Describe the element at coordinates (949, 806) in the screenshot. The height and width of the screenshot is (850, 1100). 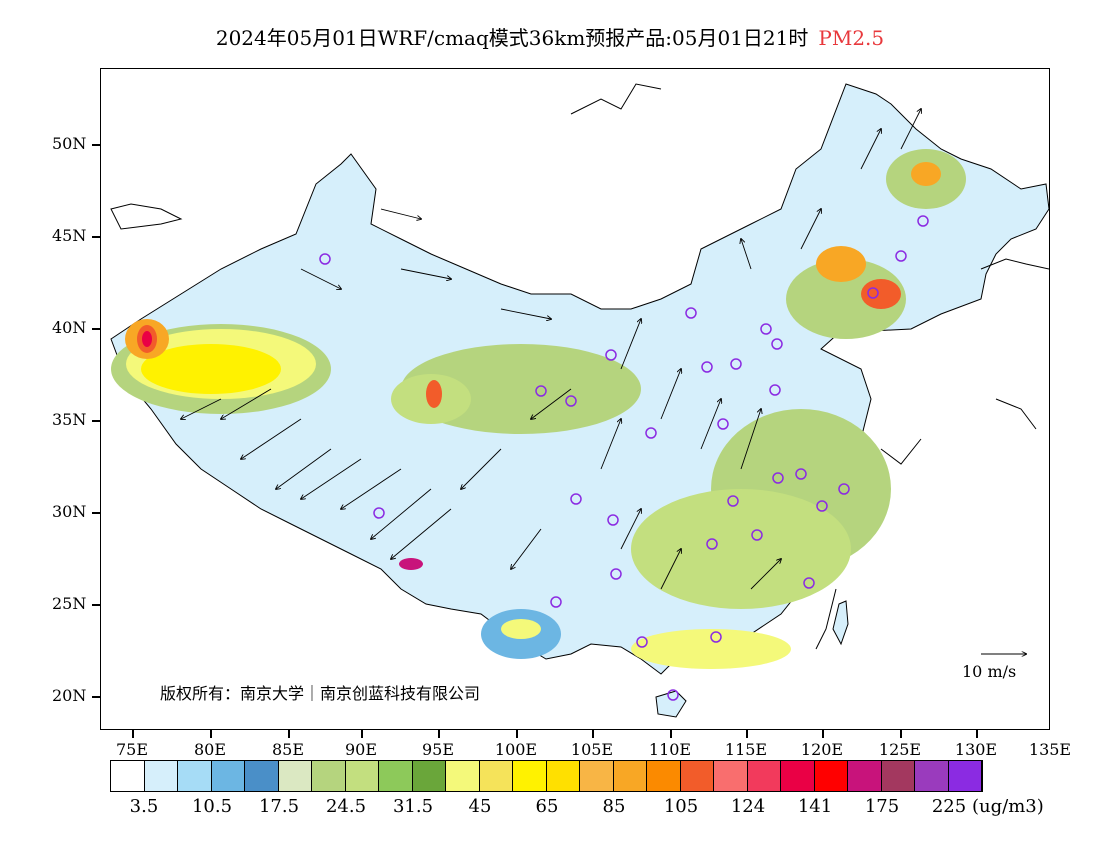
I see `legend-label: 225` at that location.